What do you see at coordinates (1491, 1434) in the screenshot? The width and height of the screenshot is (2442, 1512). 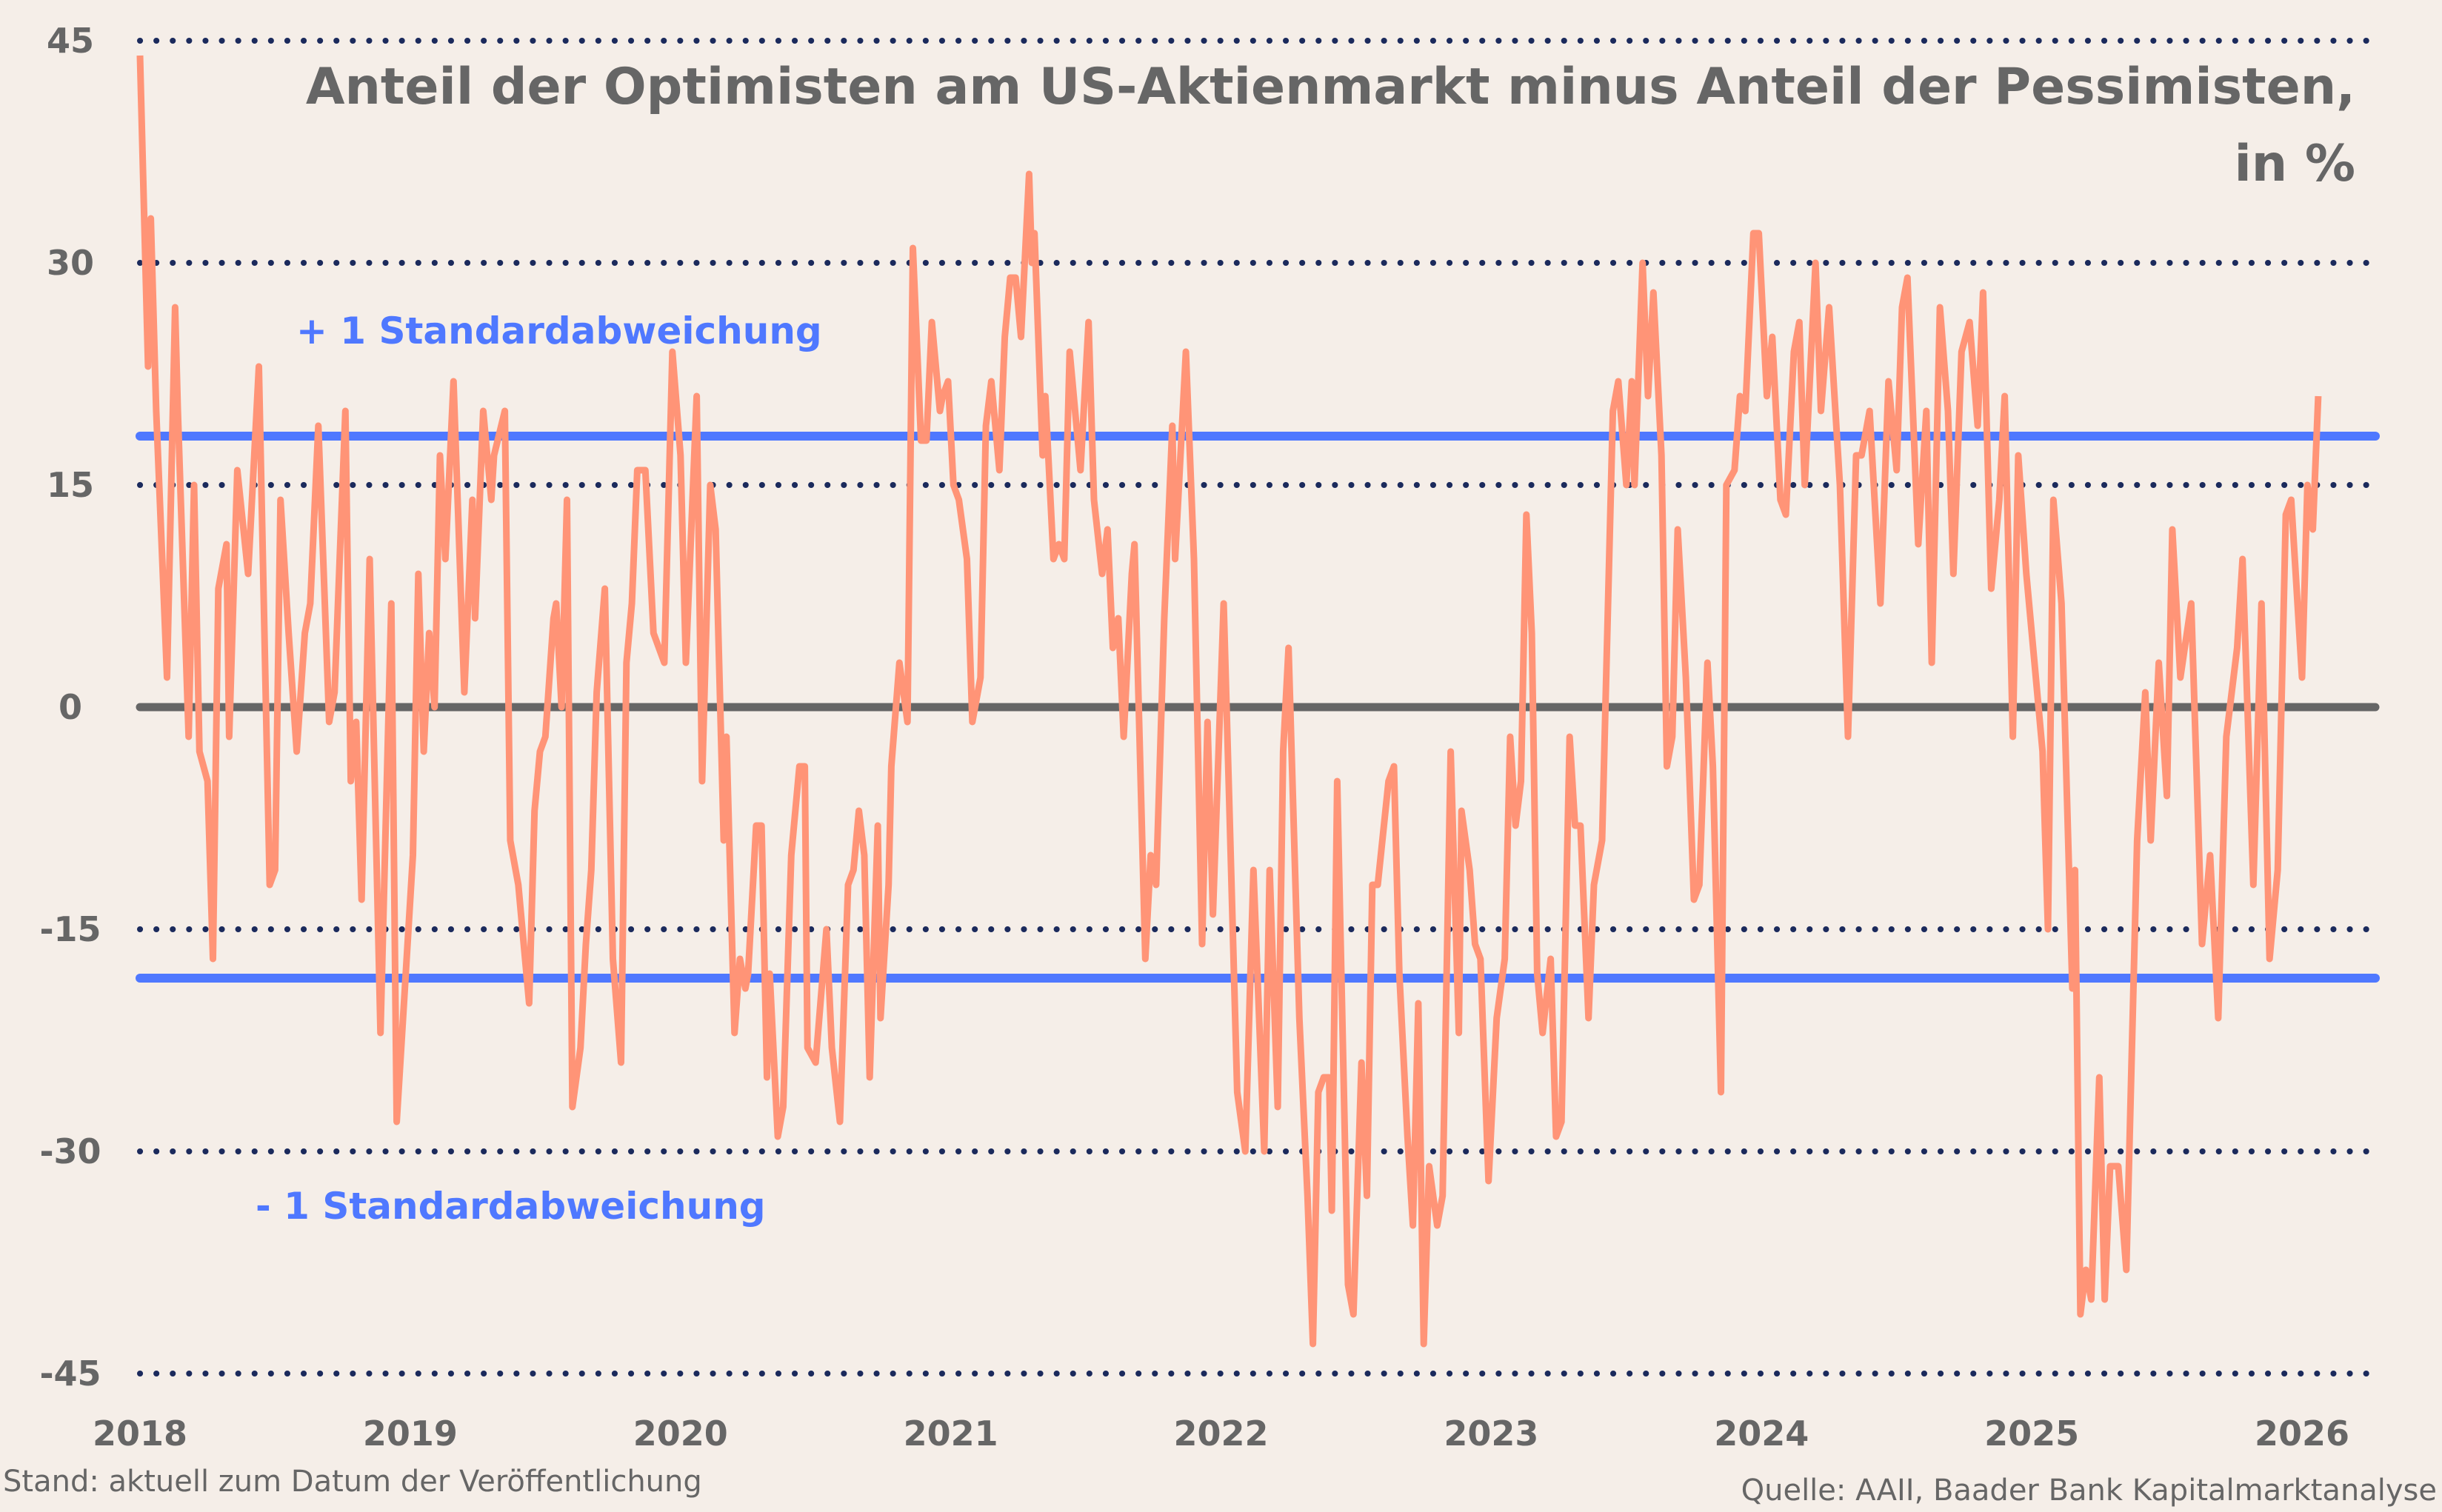 I see `x-tick-label: 2023` at bounding box center [1491, 1434].